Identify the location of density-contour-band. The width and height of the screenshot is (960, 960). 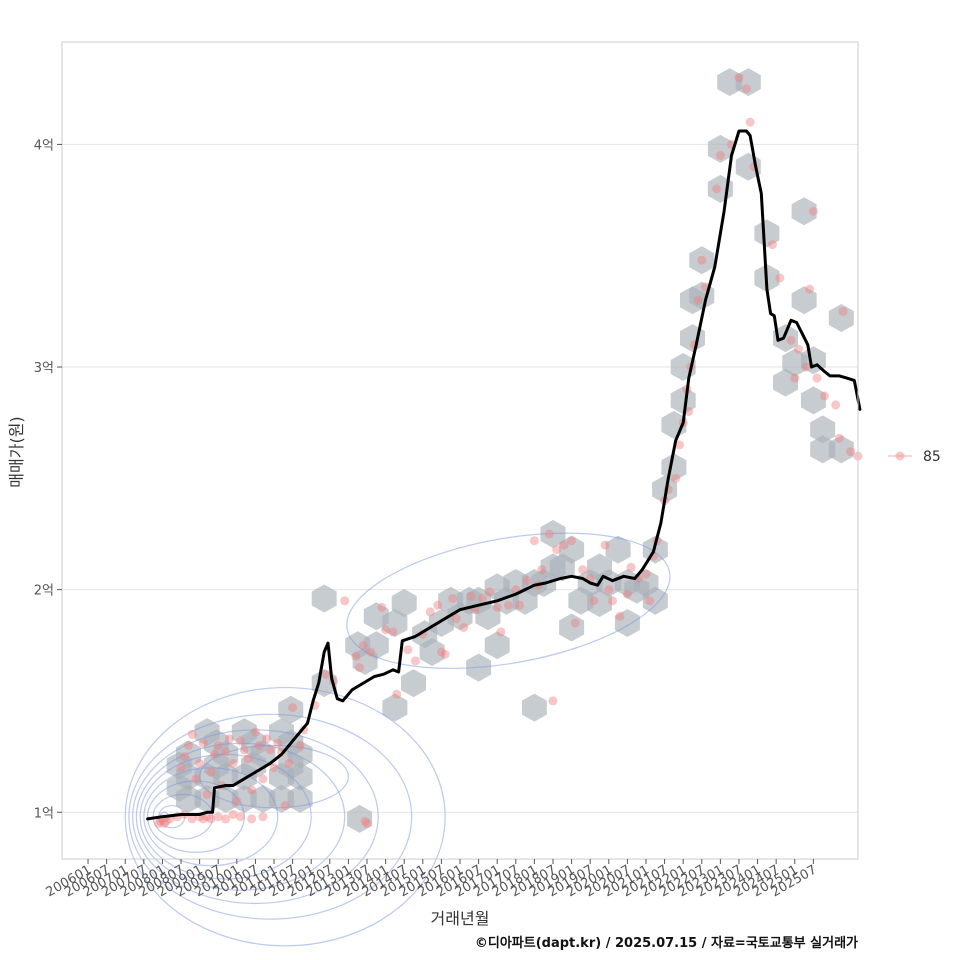
(508, 601).